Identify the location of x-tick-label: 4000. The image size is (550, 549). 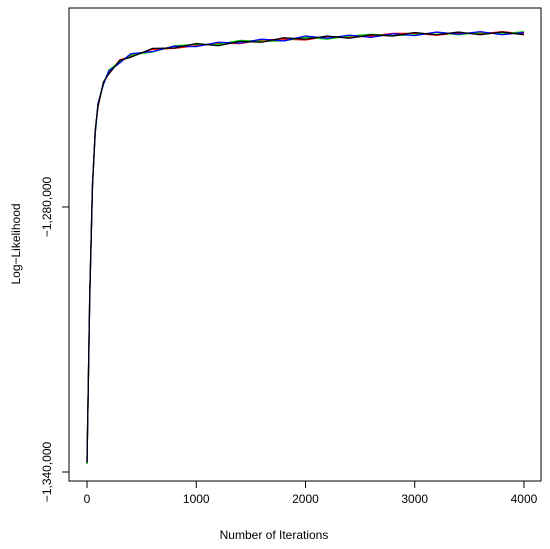
(524, 499).